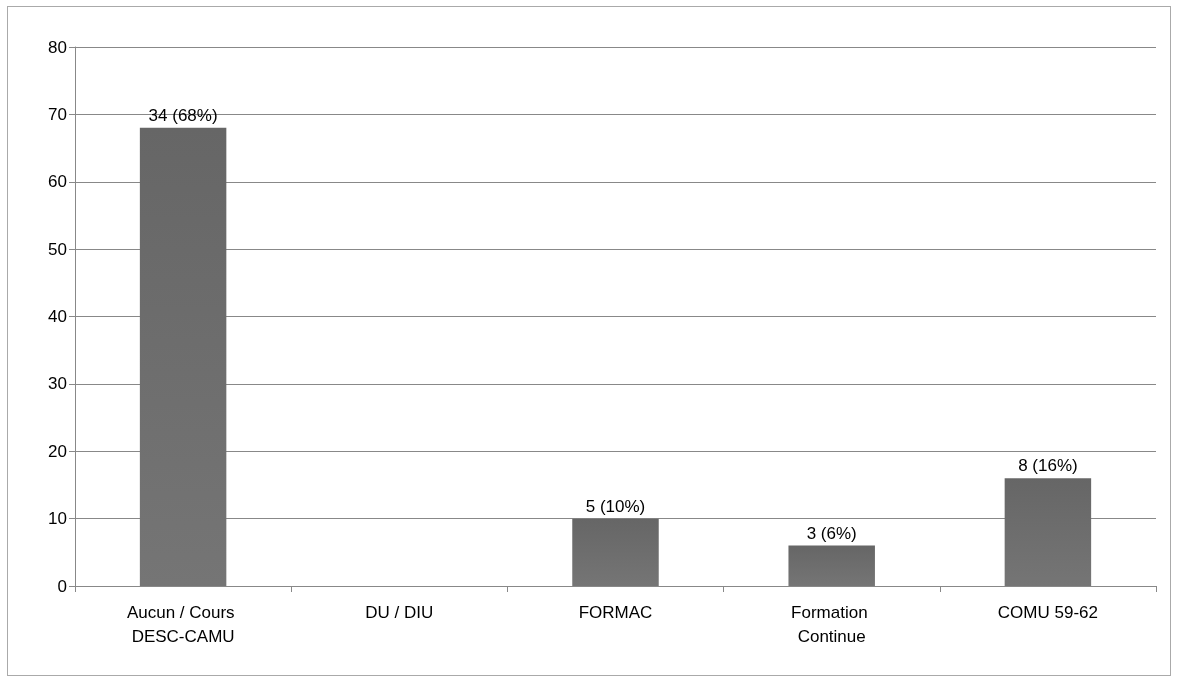 The image size is (1181, 686). I want to click on data-label: 8 (16%), so click(1048, 466).